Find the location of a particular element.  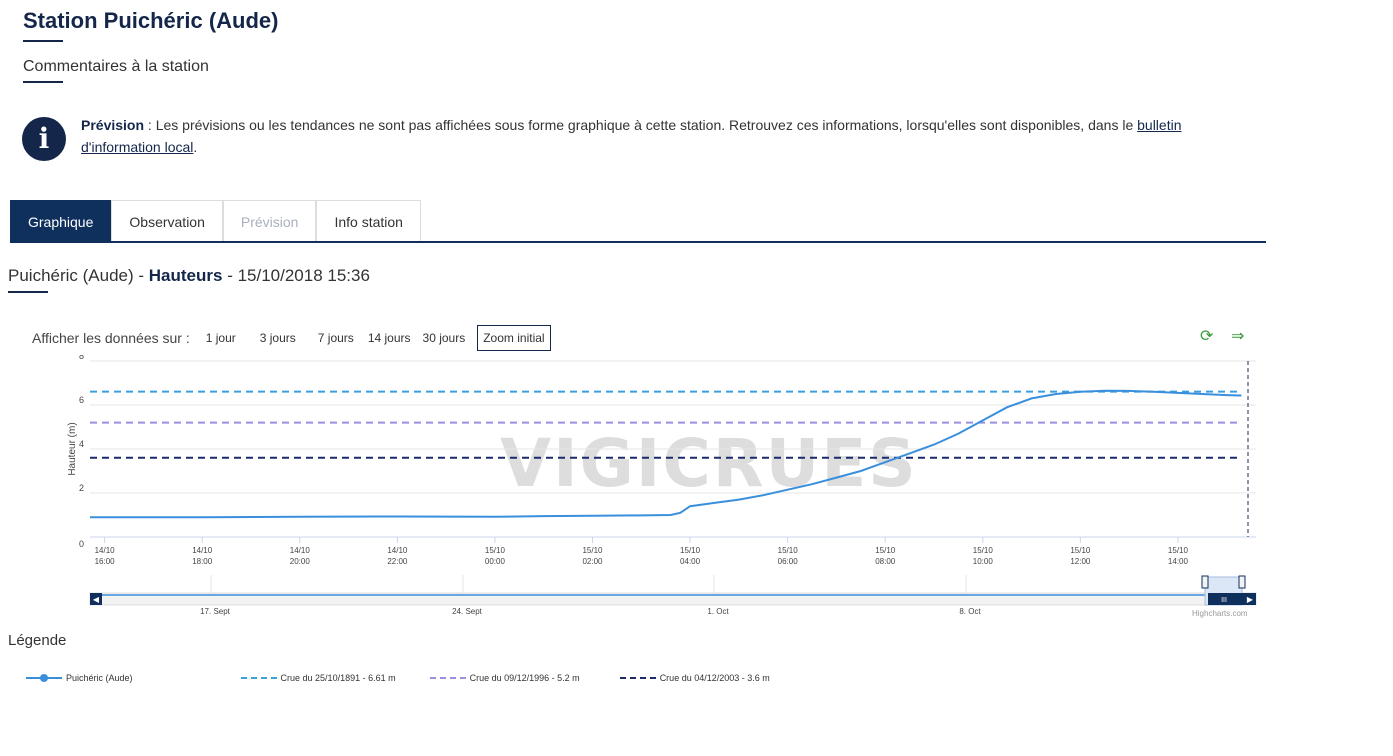

range-7-days-button: 7 jours is located at coordinates (335, 338).